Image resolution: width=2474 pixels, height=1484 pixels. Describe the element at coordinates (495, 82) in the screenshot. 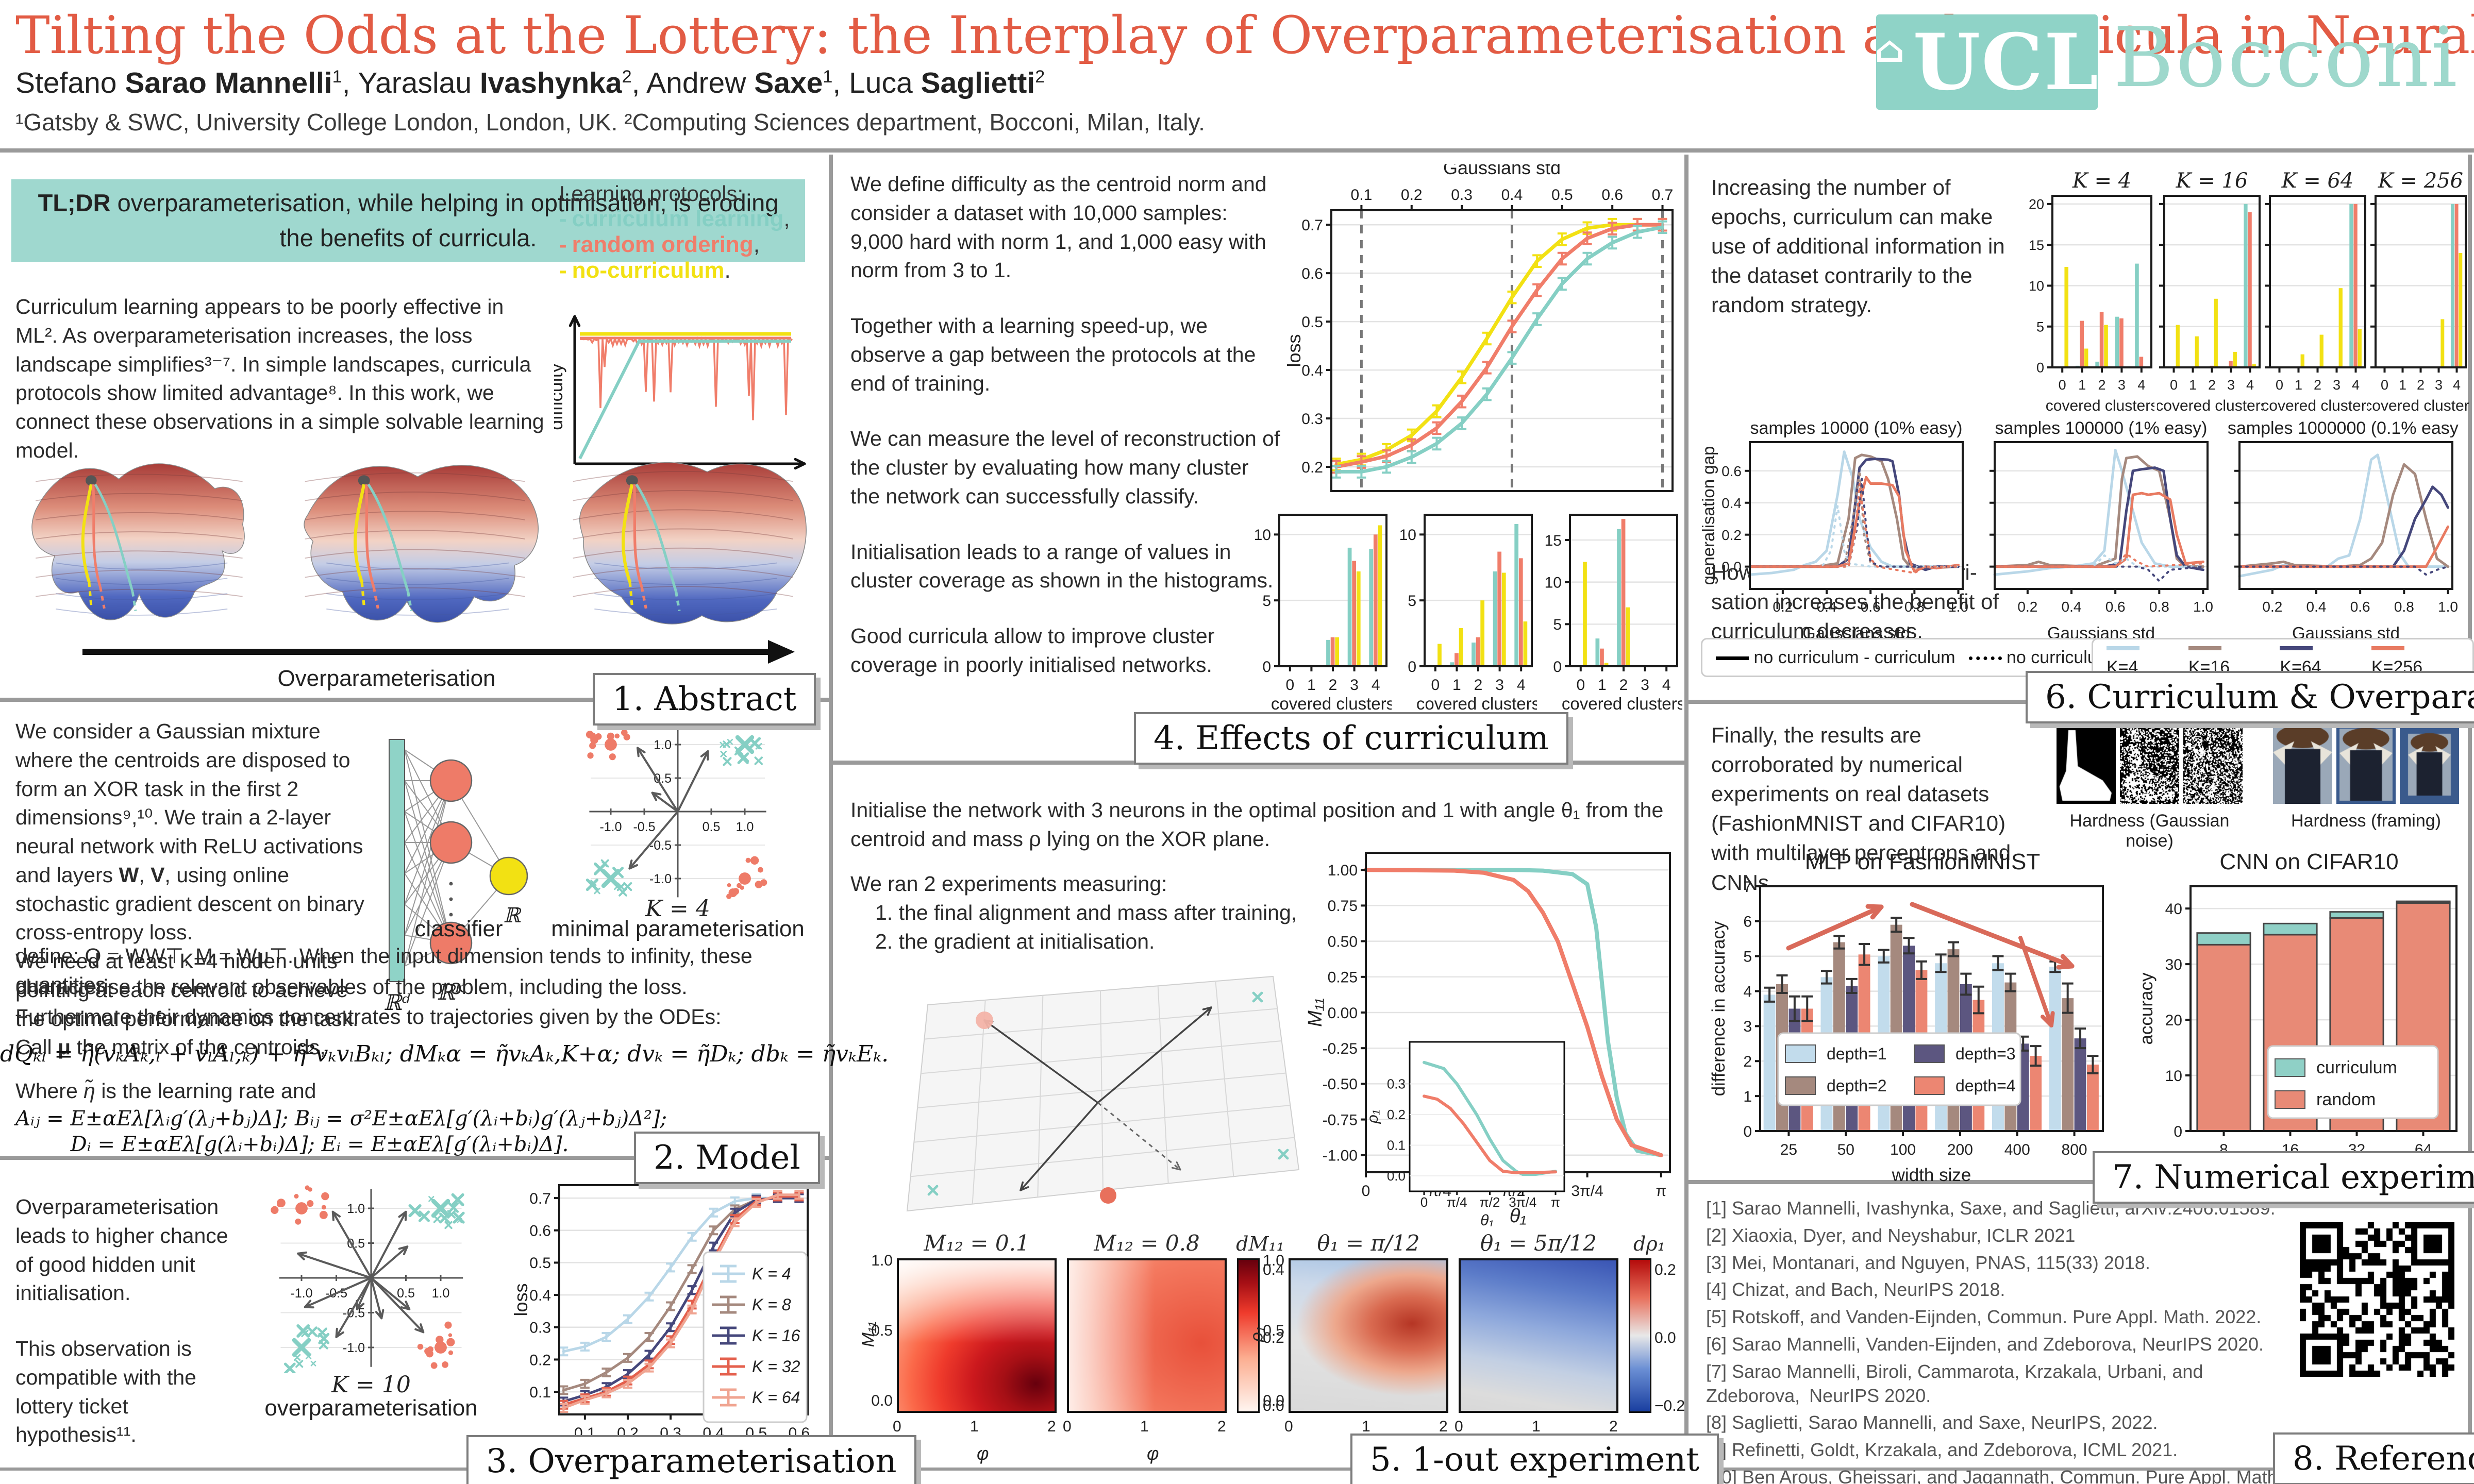

I see `author: Yaraslau Ivashynka2` at that location.